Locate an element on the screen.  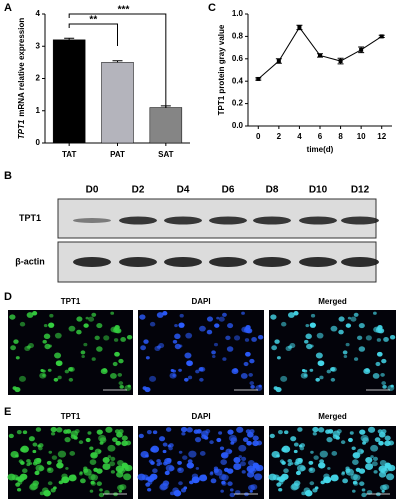
x-tick-label: 6 is located at coordinates (320, 136).